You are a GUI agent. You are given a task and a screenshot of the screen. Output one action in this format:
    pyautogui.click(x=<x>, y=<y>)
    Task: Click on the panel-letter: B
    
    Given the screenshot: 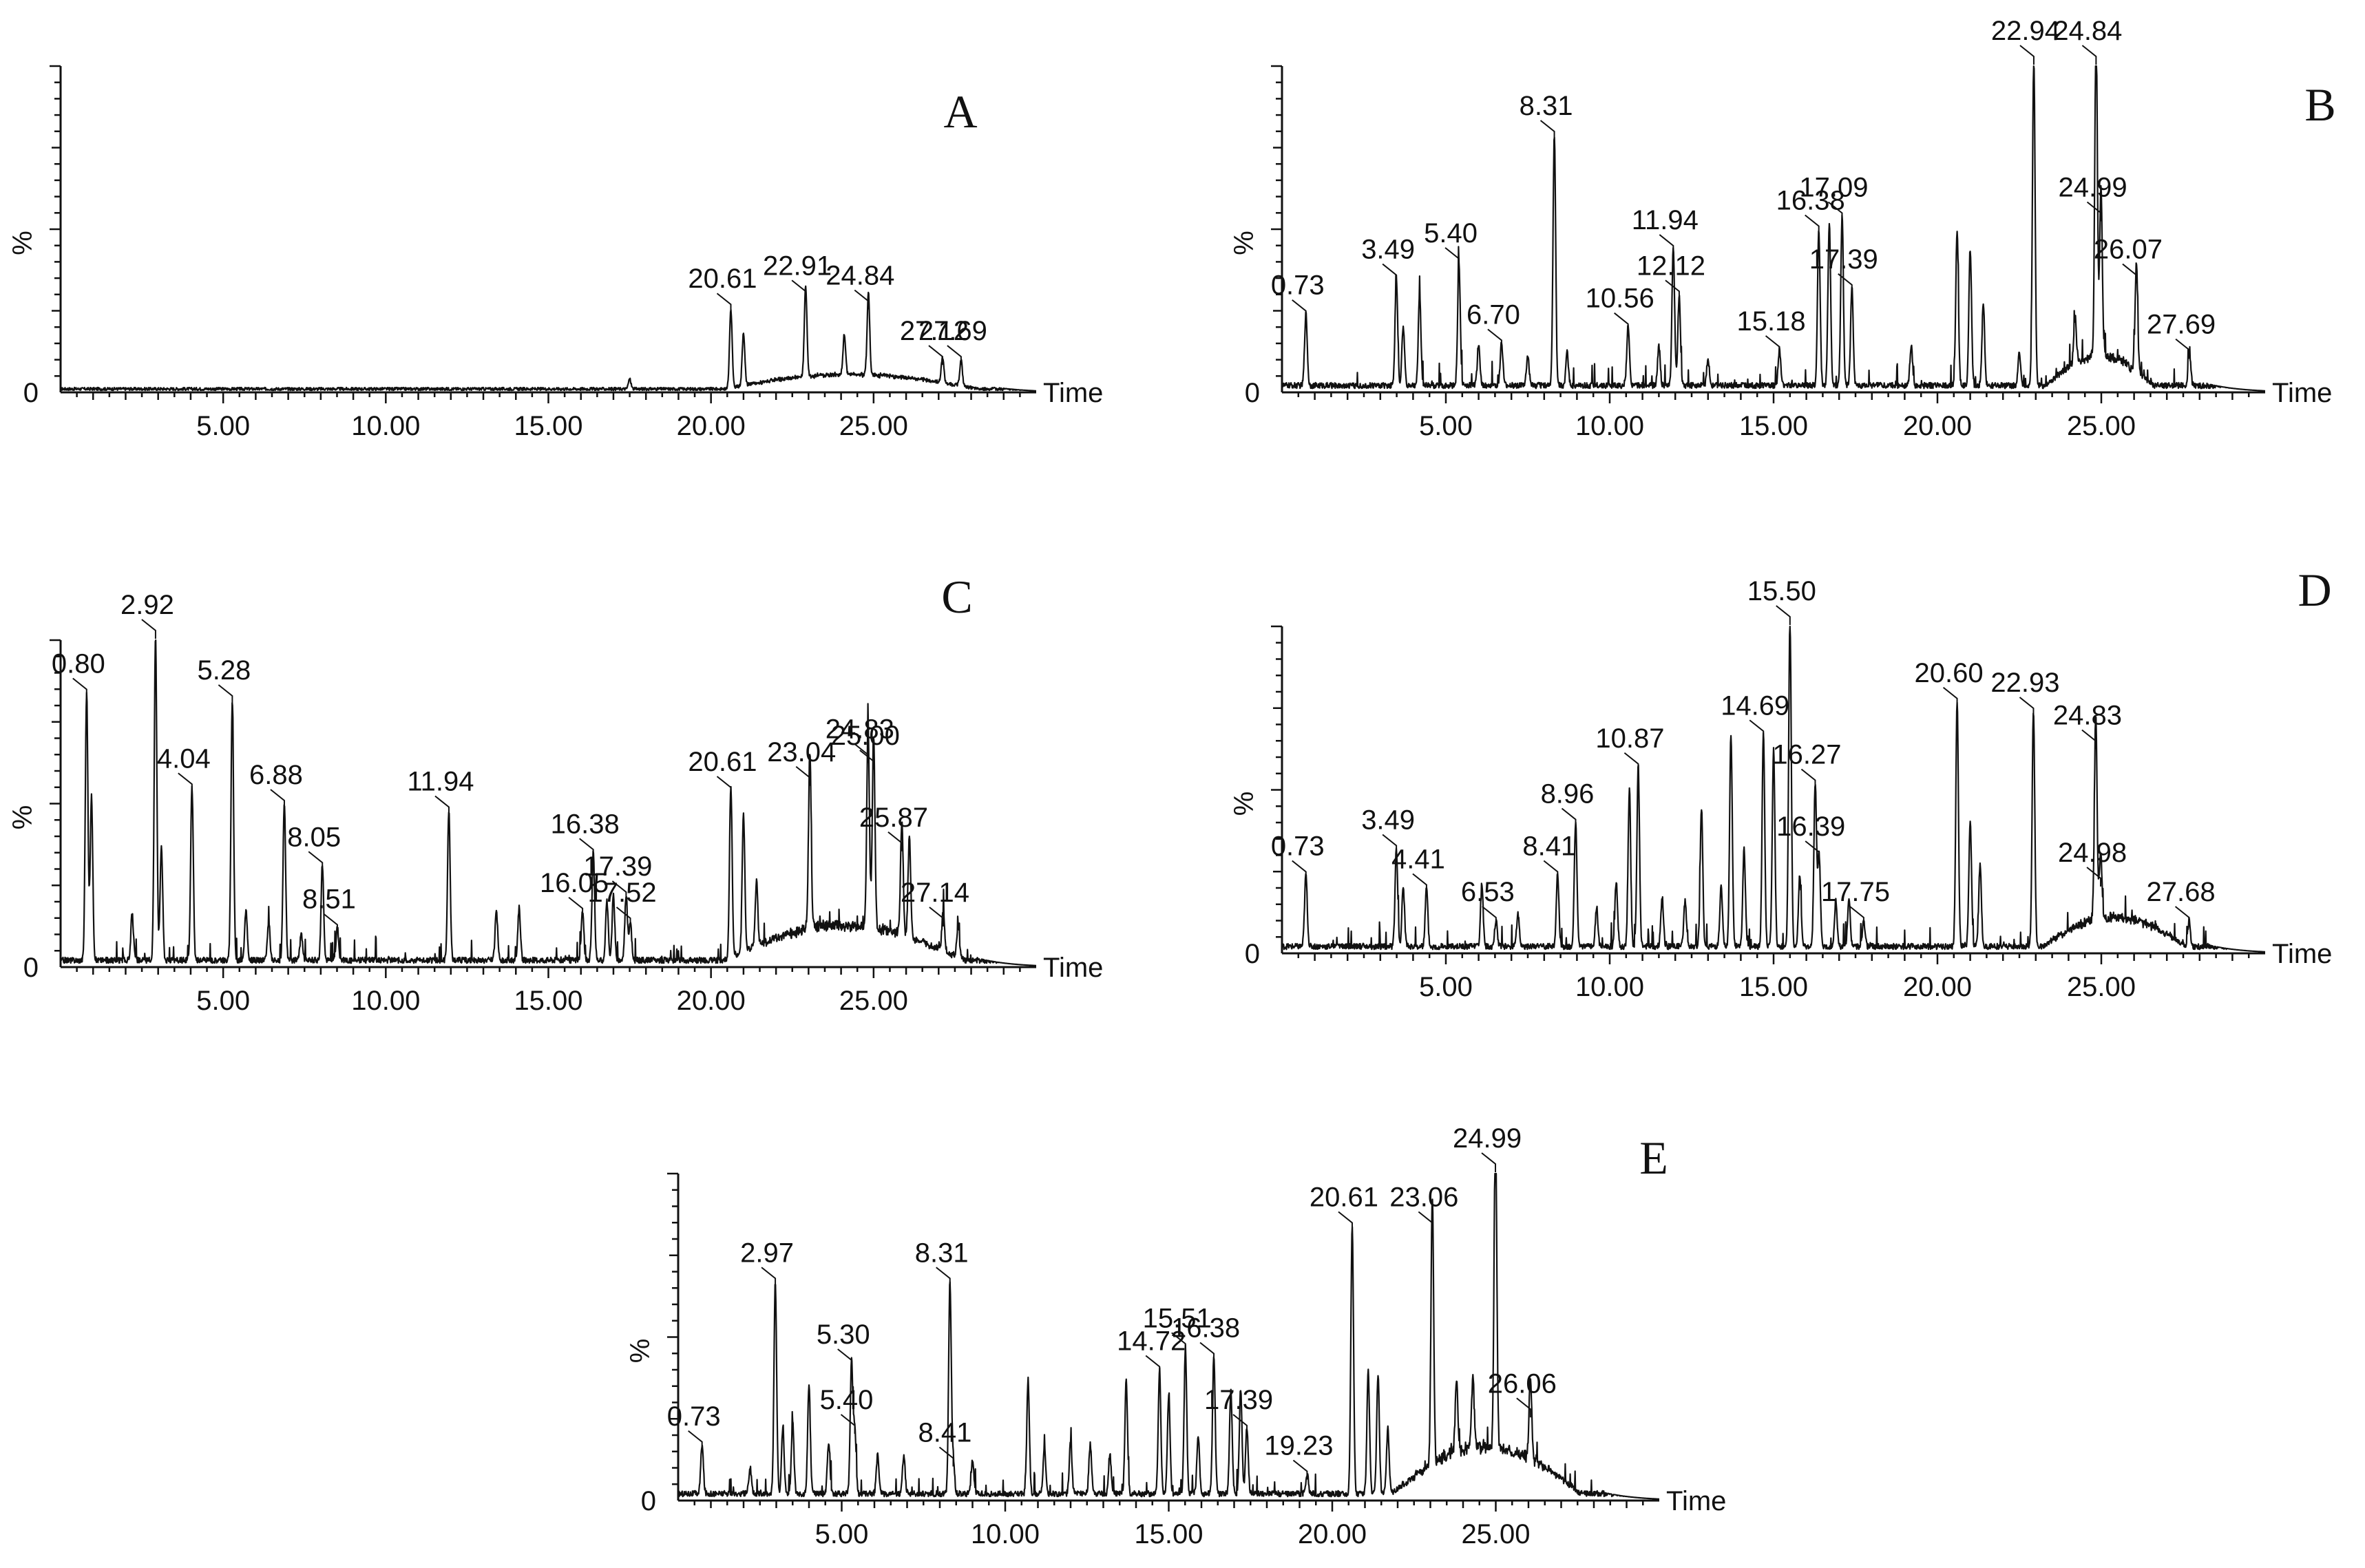 What is the action you would take?
    pyautogui.click(x=2319, y=104)
    